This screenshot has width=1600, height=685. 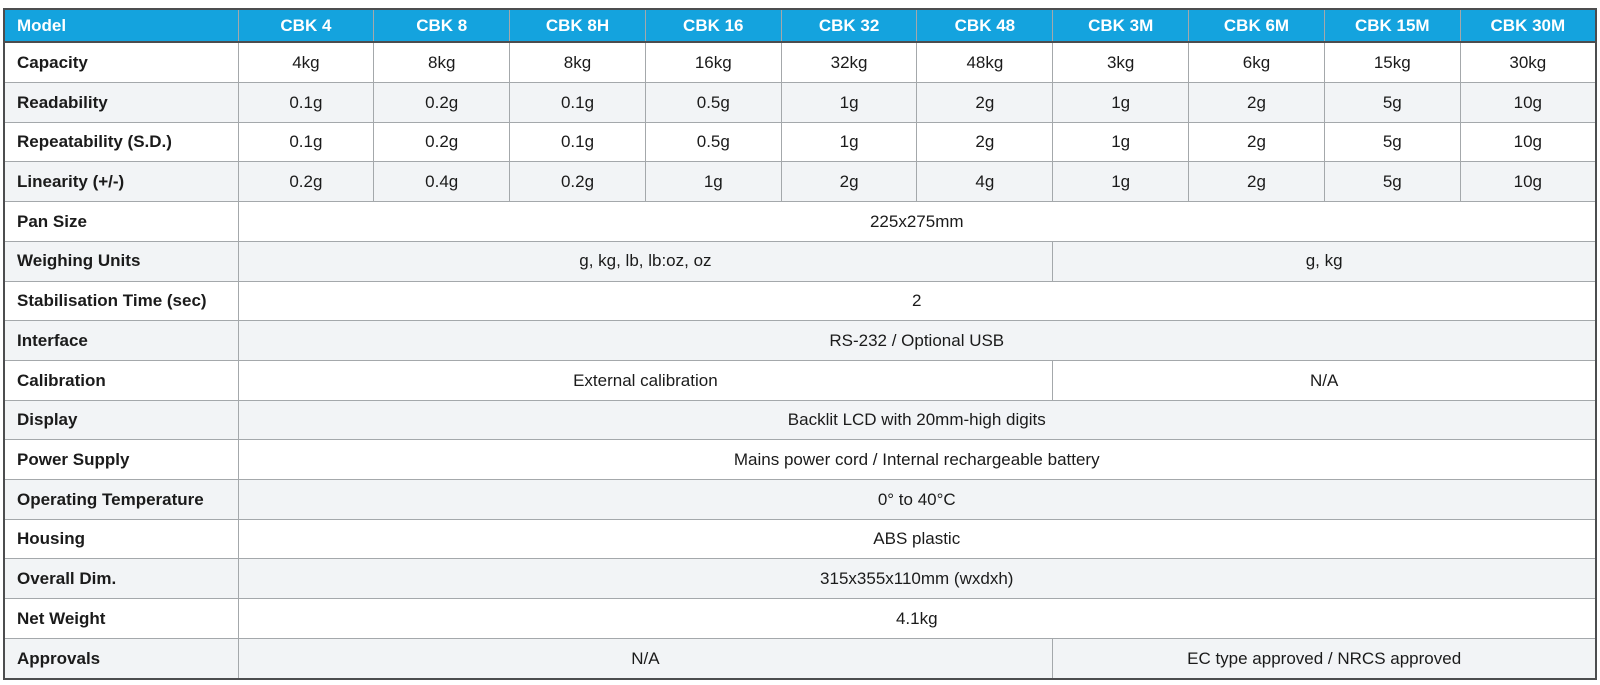 I want to click on model-header-cell: CBK 30M, so click(x=1528, y=25).